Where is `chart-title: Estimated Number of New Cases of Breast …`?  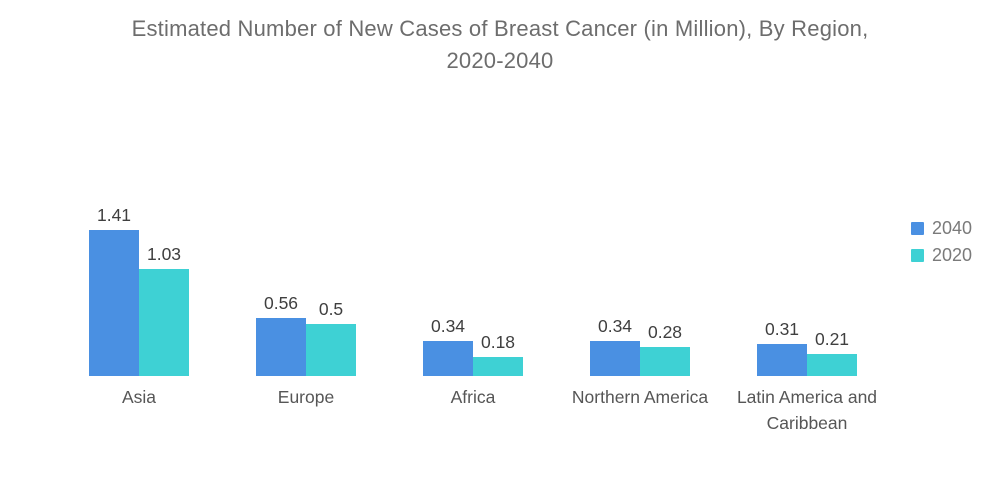 chart-title: Estimated Number of New Cases of Breast … is located at coordinates (500, 45).